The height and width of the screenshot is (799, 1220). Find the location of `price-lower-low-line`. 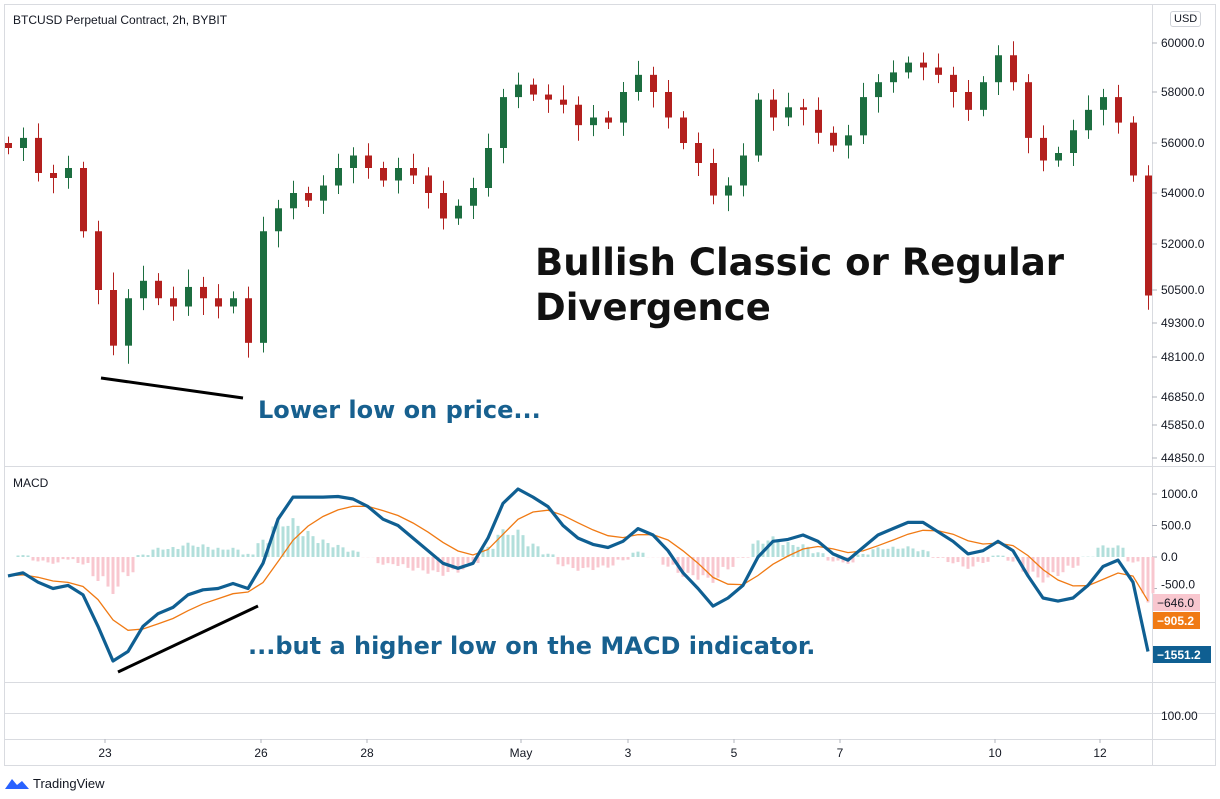

price-lower-low-line is located at coordinates (172, 388).